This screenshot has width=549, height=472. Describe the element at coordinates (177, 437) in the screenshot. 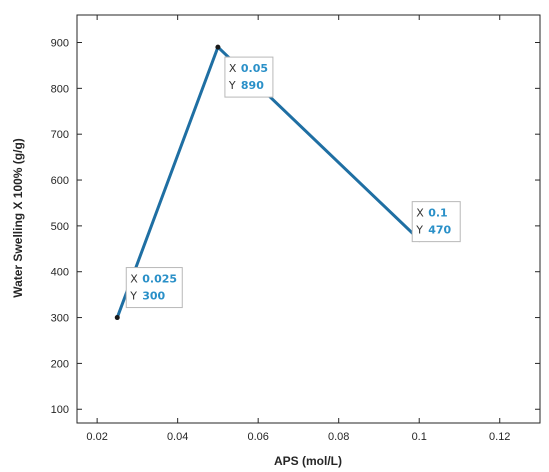

I see `x-tick-label: 0.04` at that location.